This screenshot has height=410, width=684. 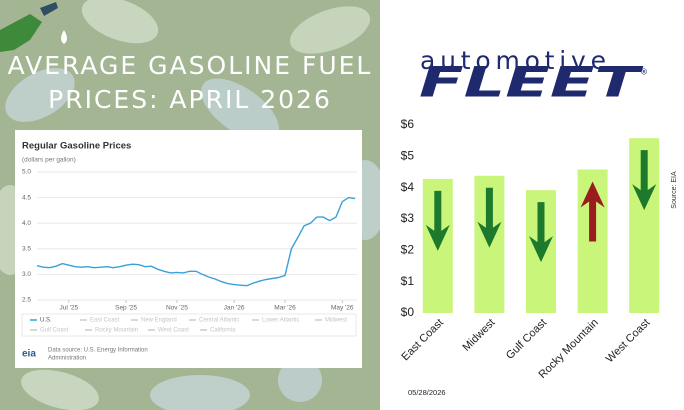 I want to click on y-tick-label: 4.0, so click(x=26, y=223).